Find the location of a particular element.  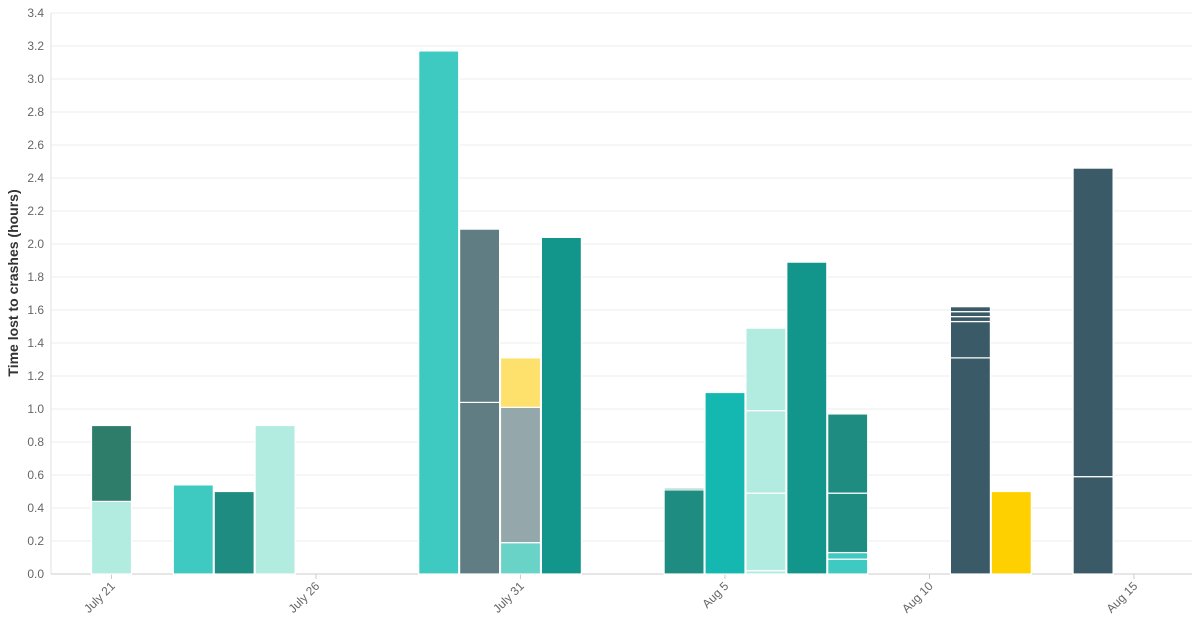

y-tick-label: 3.4 is located at coordinates (35, 13).